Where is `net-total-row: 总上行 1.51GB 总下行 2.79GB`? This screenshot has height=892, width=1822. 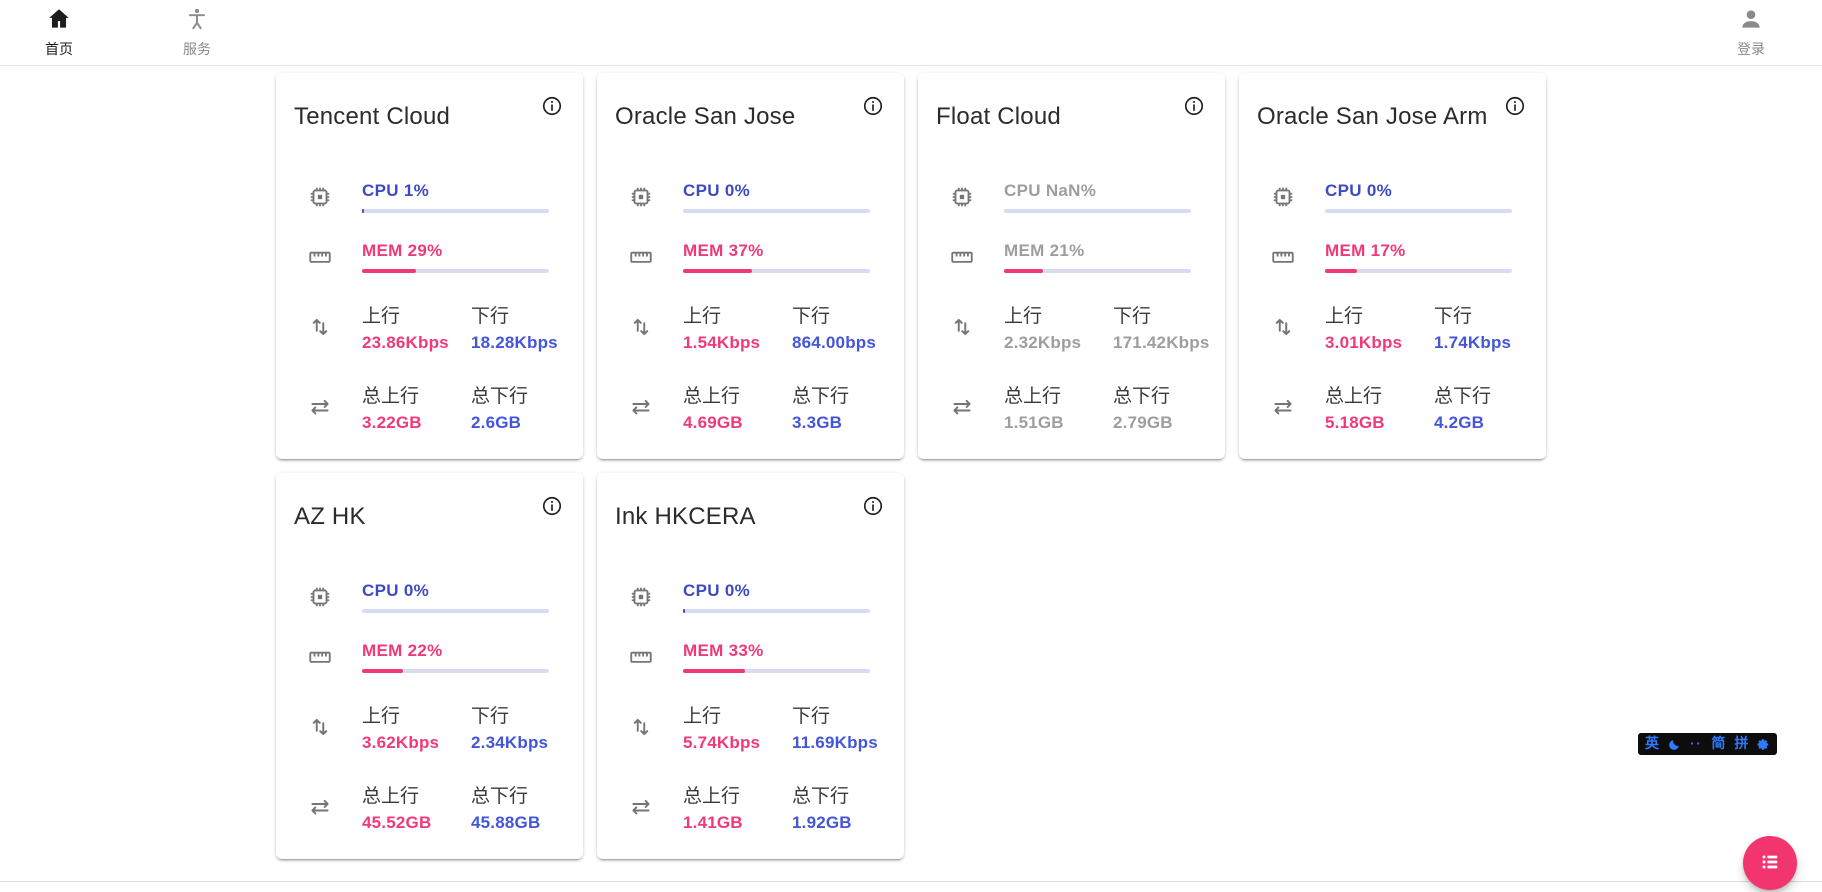
net-total-row: 总上行 1.51GB 总下行 2.79GB is located at coordinates (1071, 407).